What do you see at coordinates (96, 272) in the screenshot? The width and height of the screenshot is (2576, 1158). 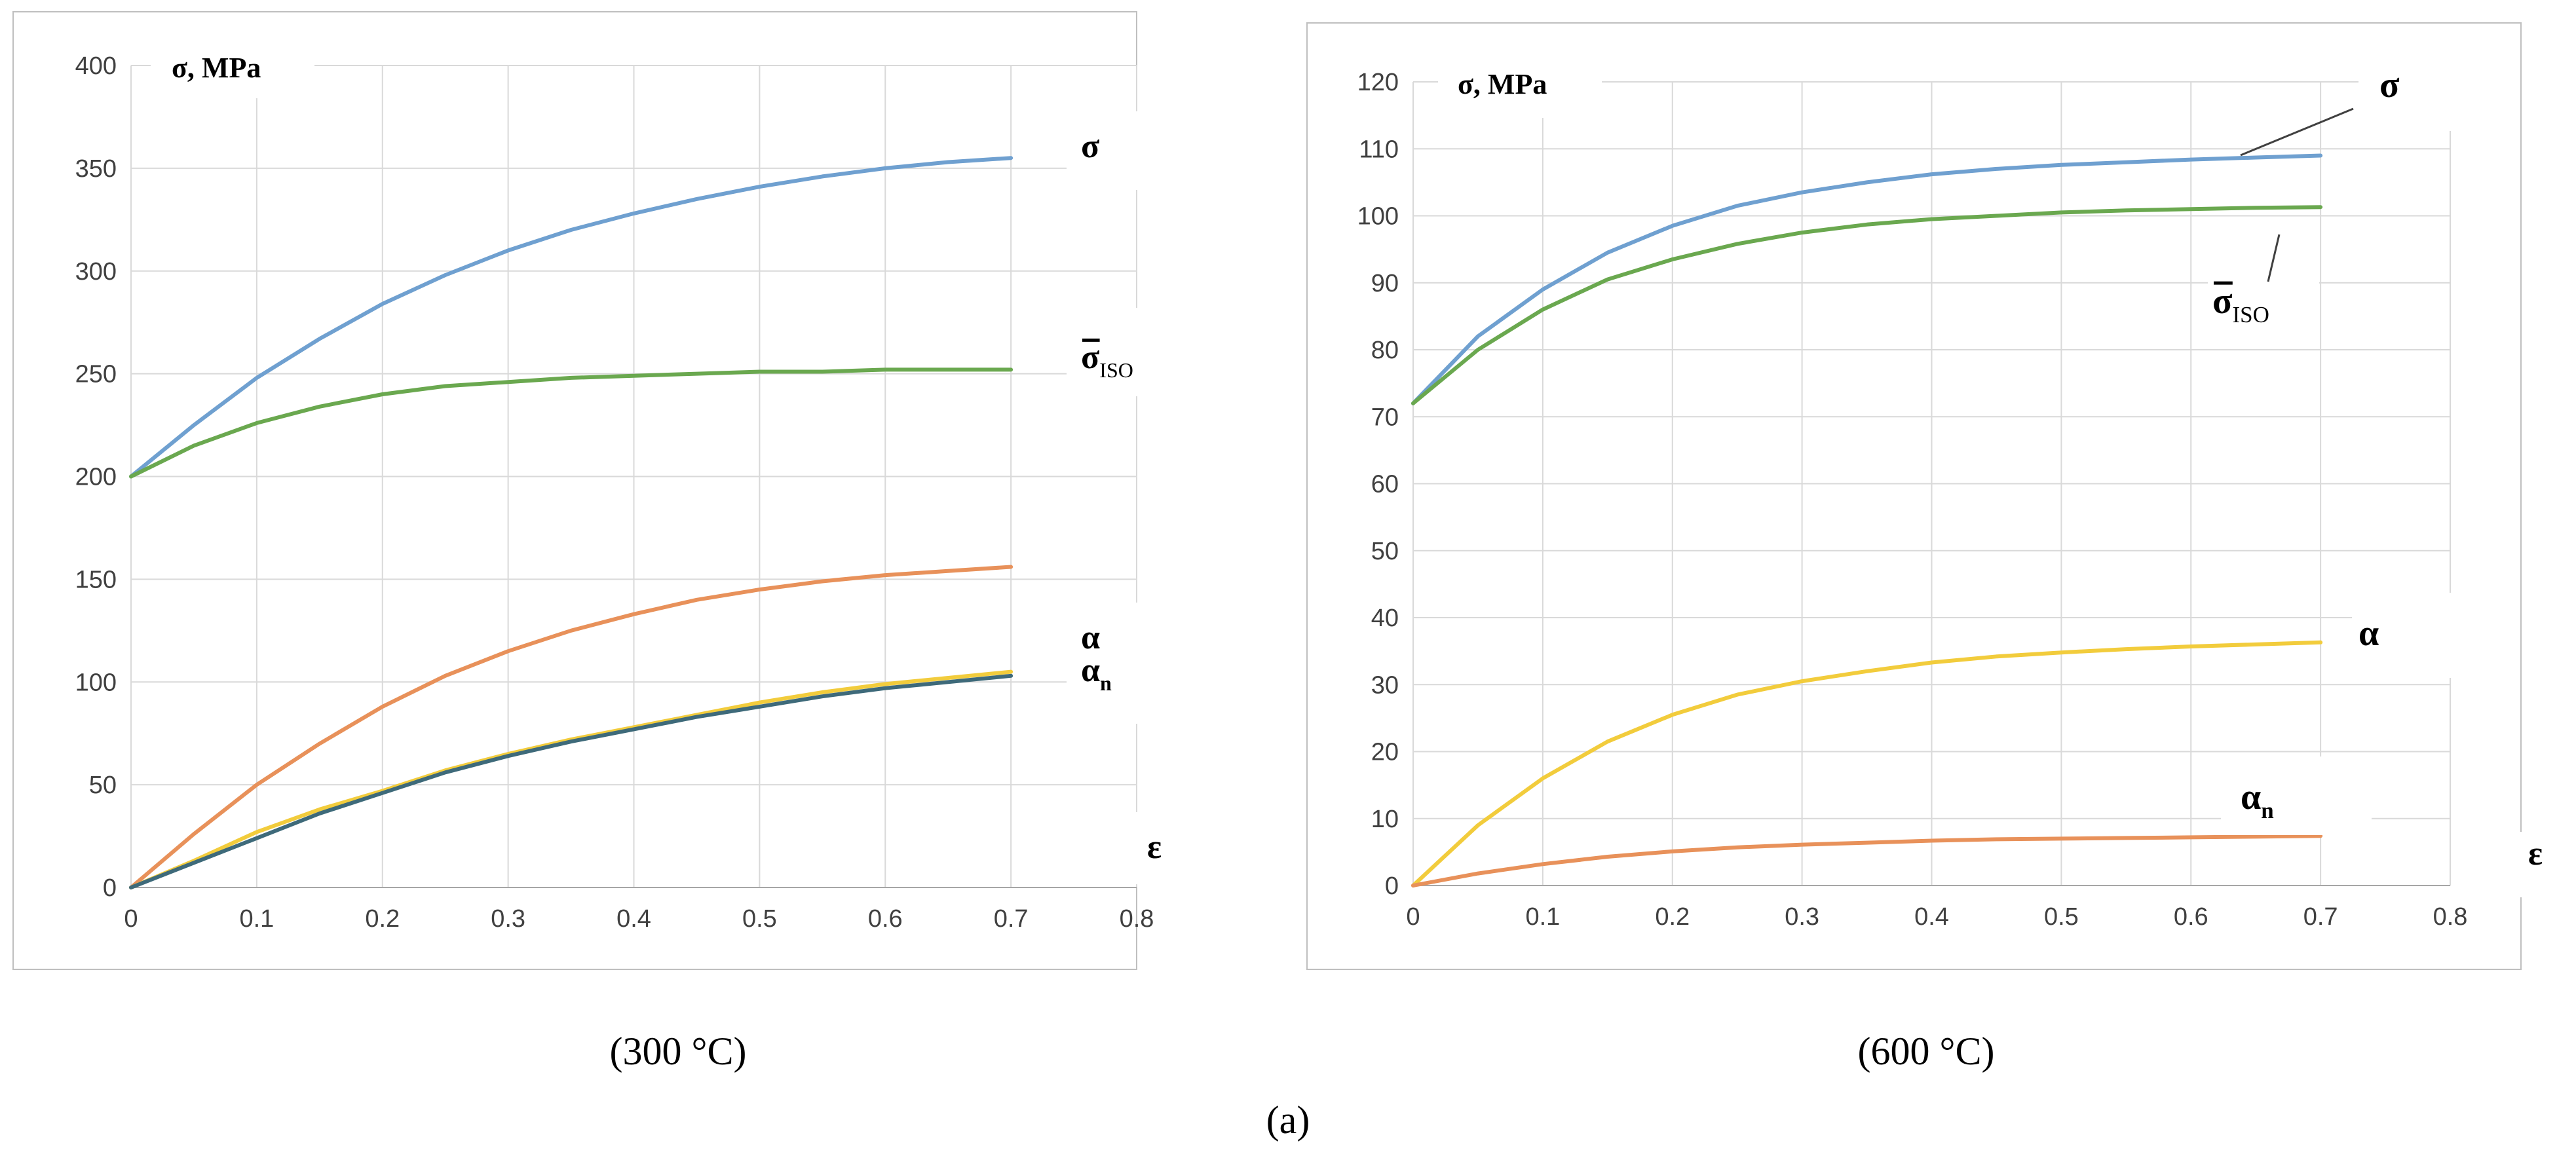 I see `y-tick-label: 300` at bounding box center [96, 272].